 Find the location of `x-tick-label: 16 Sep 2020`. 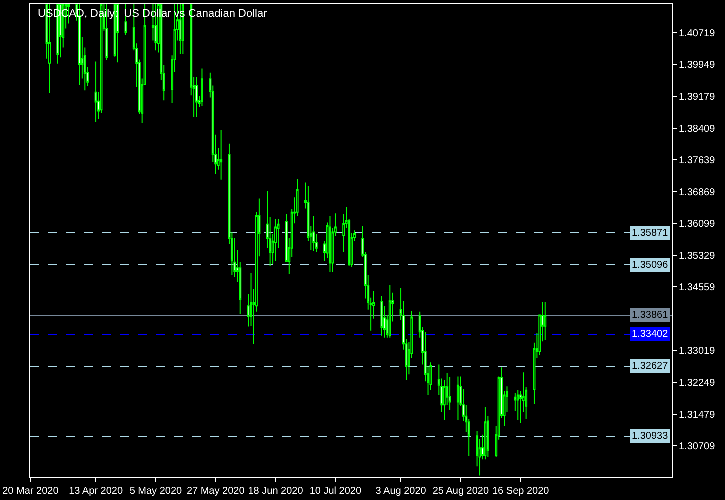

x-tick-label: 16 Sep 2020 is located at coordinates (521, 491).